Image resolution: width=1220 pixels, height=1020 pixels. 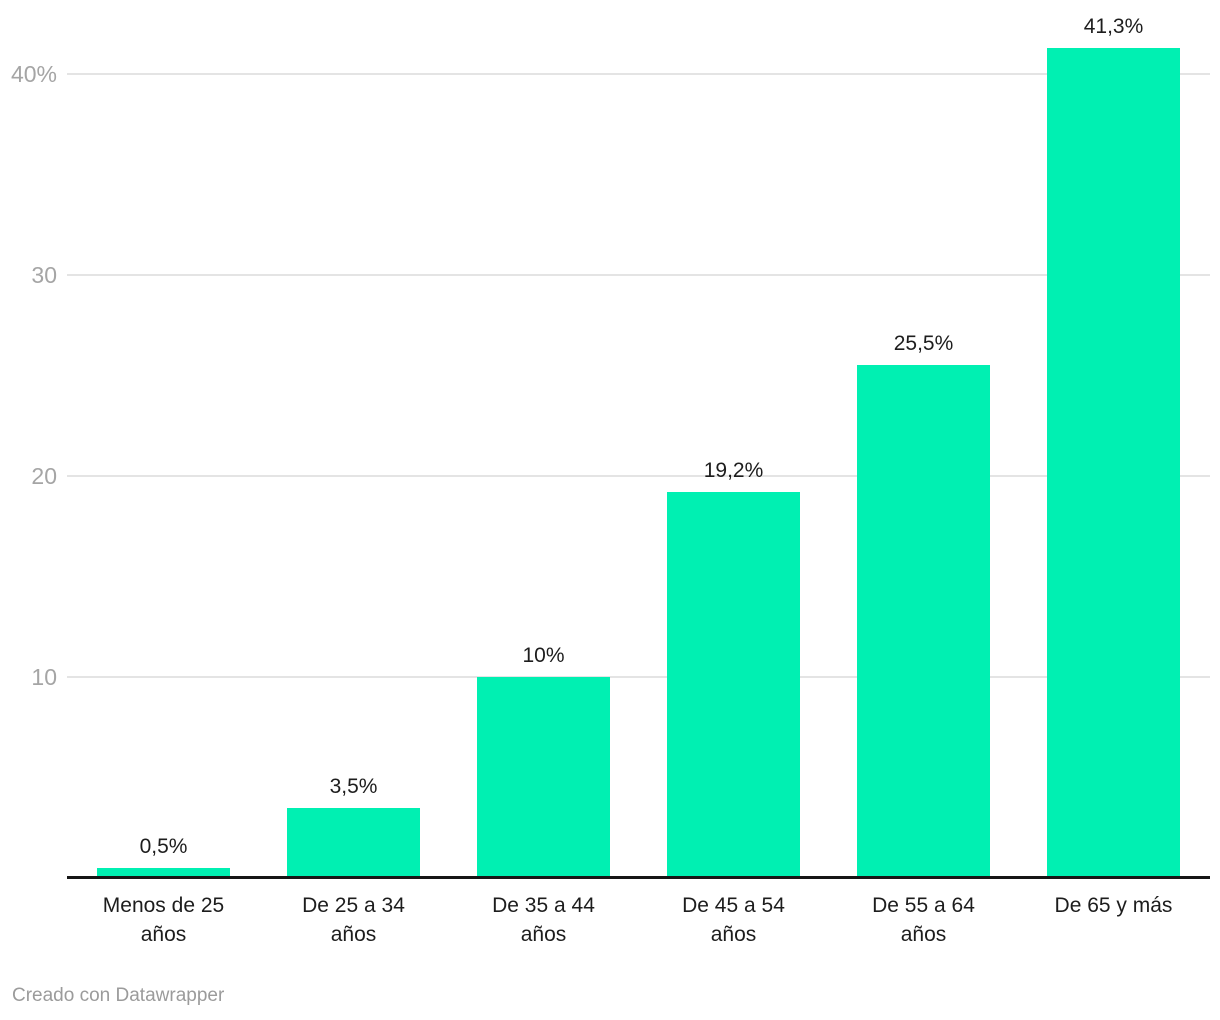 What do you see at coordinates (118, 995) in the screenshot?
I see `datawrapper-credit-link: Creado con Datawrapper` at bounding box center [118, 995].